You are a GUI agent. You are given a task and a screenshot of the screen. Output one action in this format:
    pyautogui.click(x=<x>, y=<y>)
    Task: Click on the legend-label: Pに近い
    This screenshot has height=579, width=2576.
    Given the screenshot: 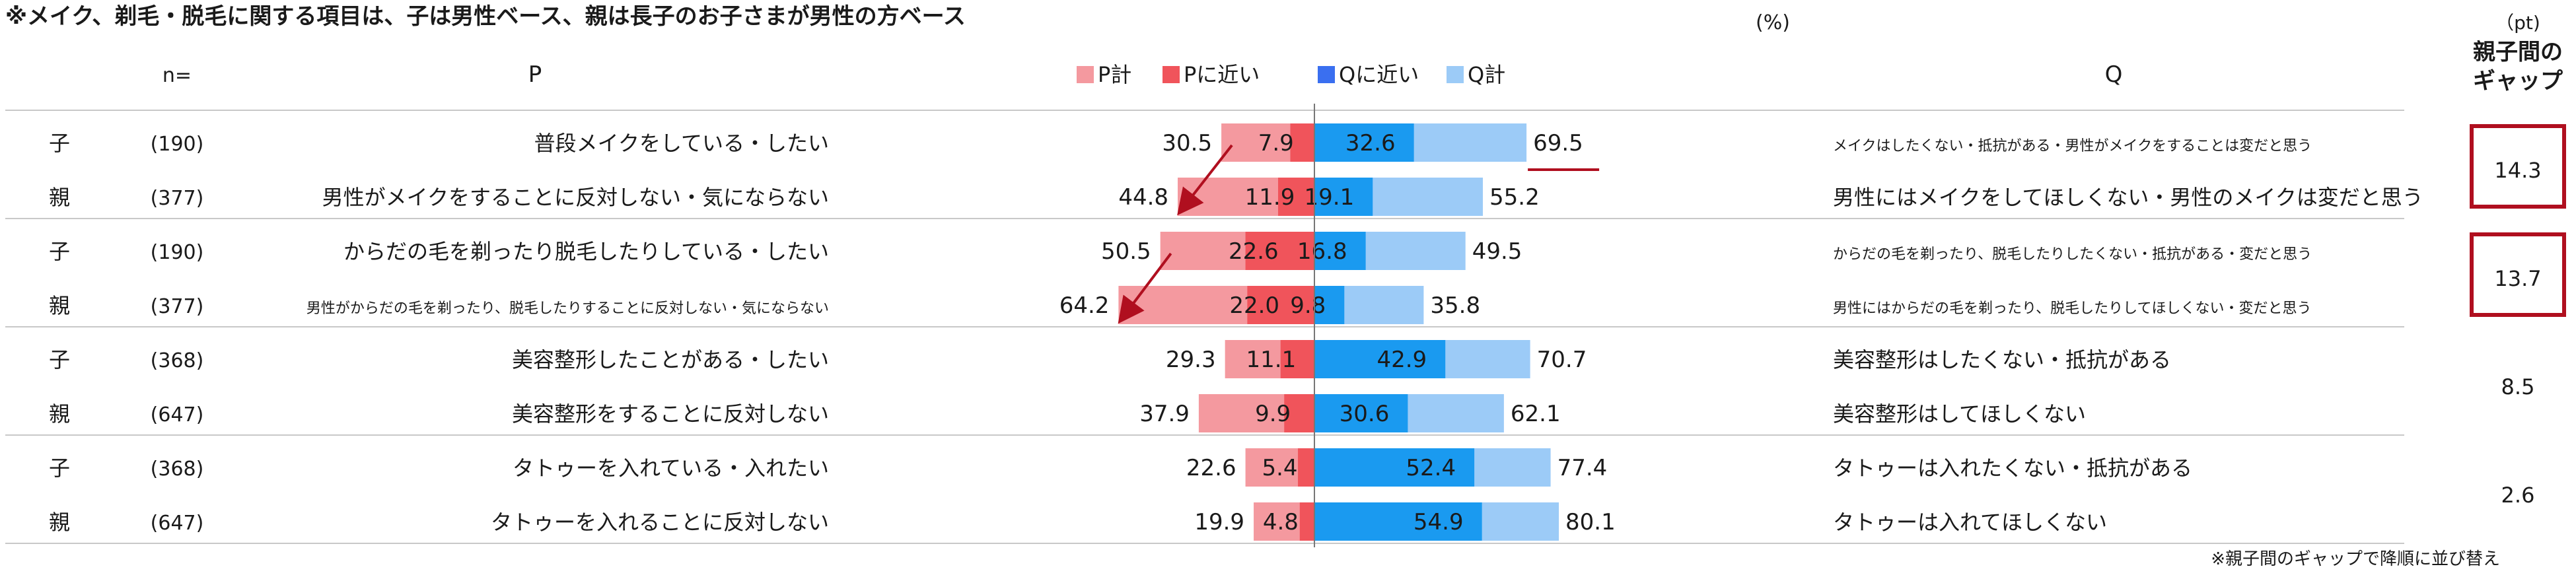 What is the action you would take?
    pyautogui.click(x=1222, y=74)
    